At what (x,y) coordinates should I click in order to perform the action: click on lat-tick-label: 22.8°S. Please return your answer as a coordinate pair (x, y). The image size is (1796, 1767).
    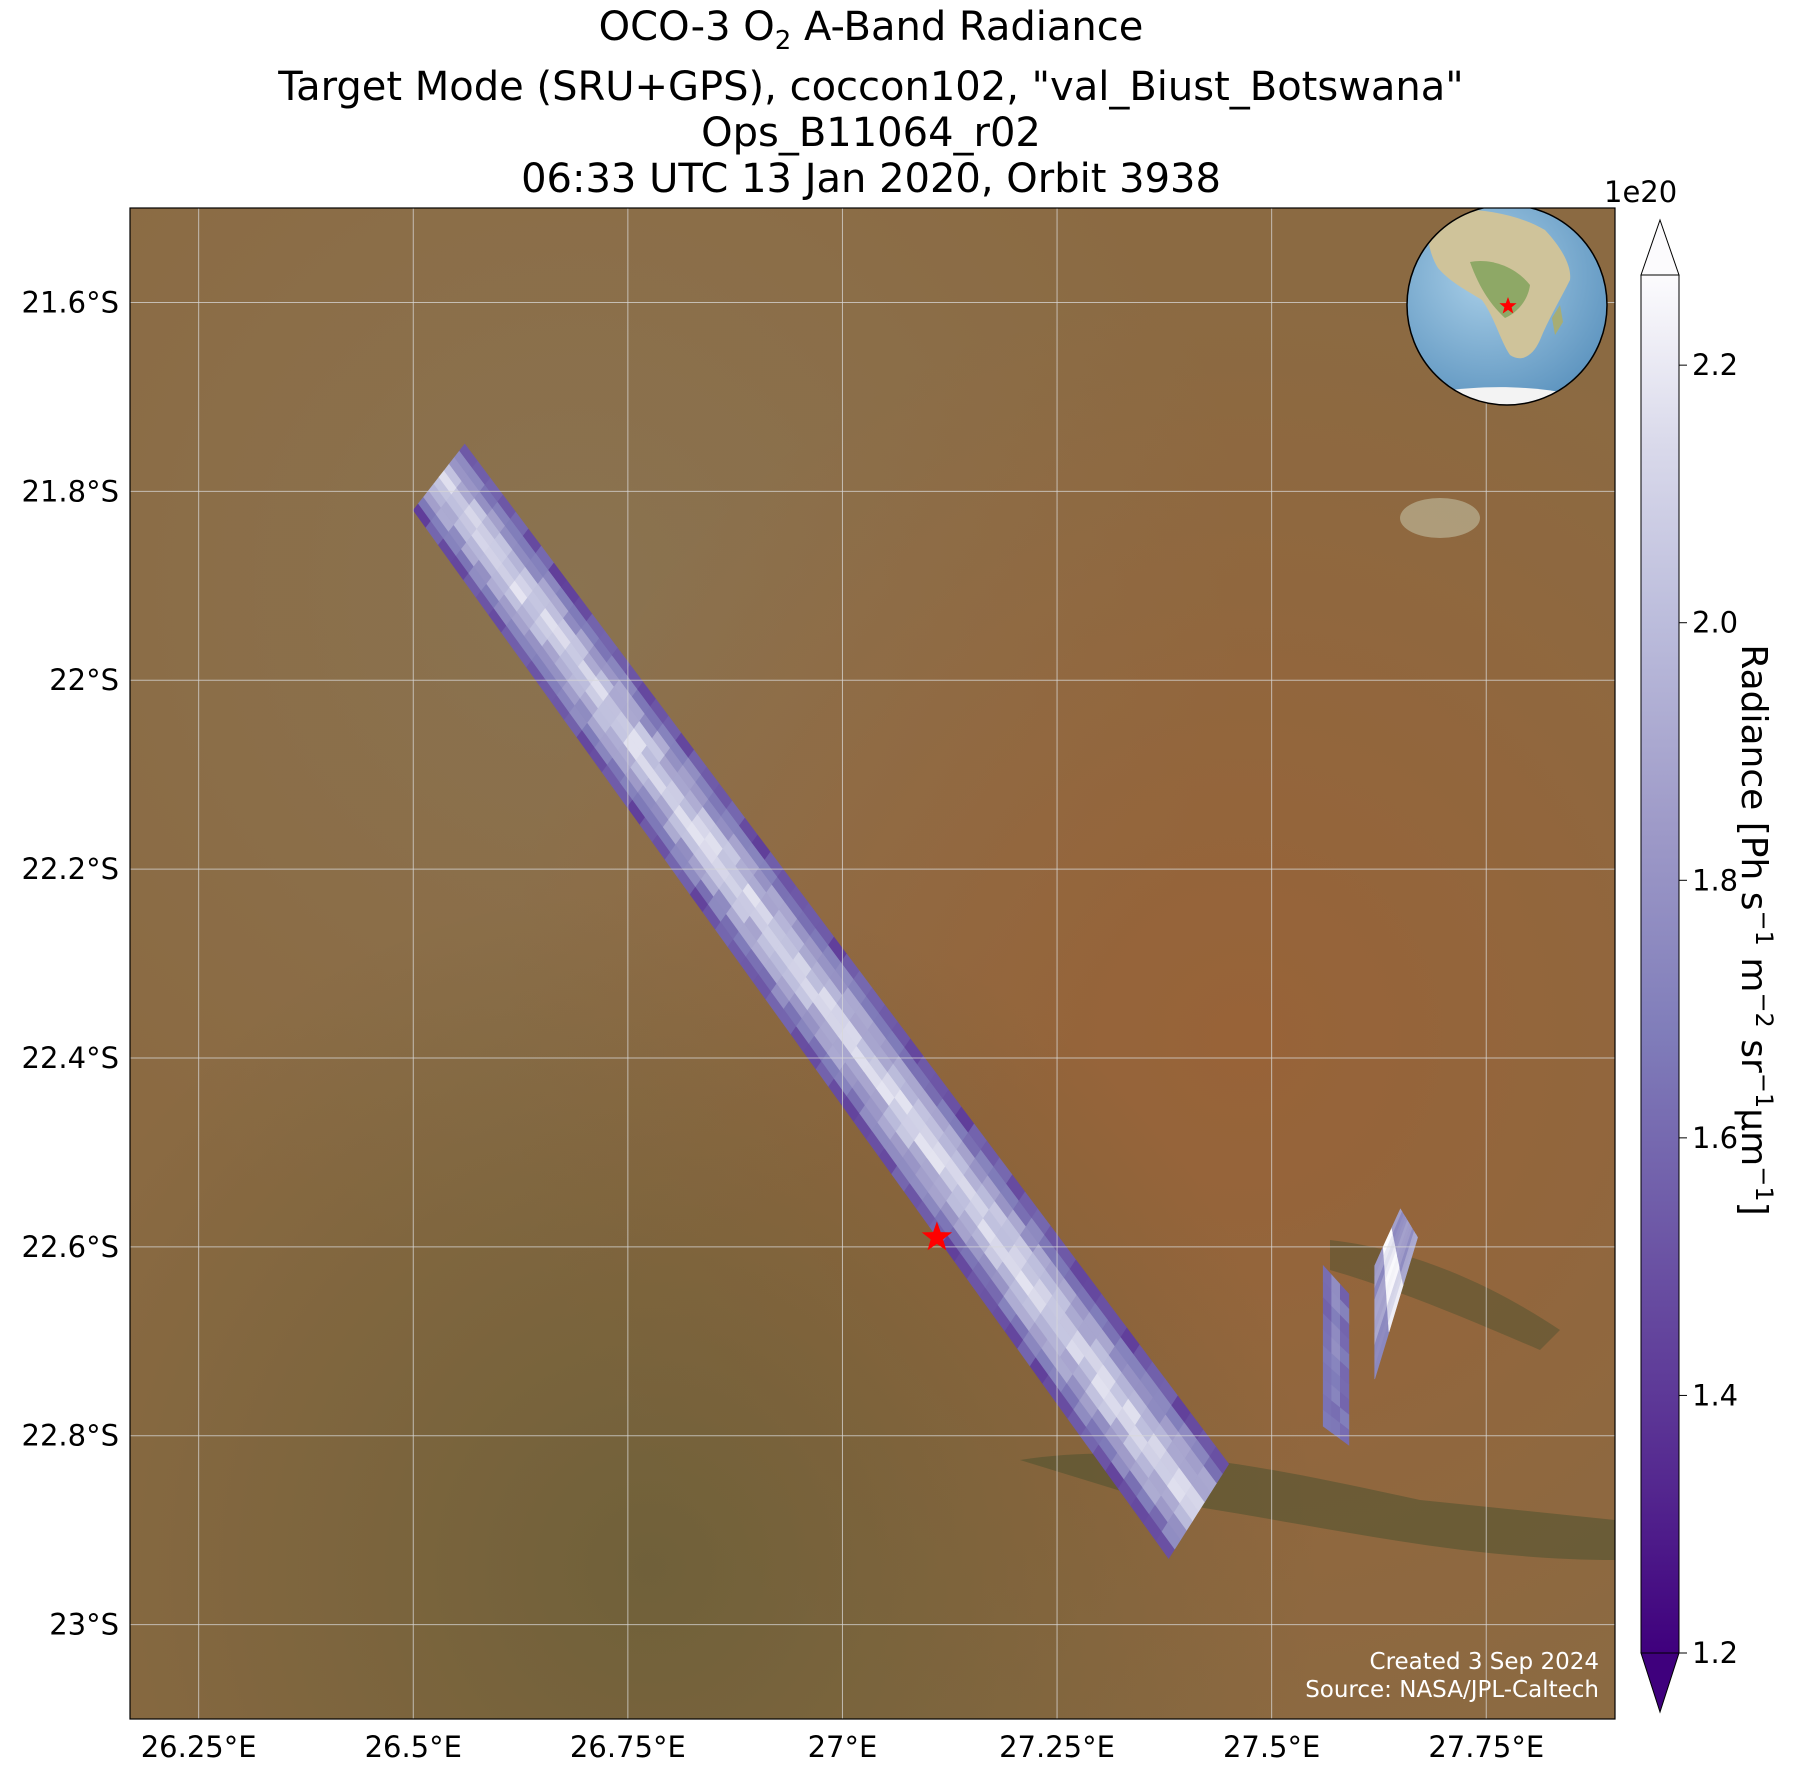
    Looking at the image, I should click on (70, 1436).